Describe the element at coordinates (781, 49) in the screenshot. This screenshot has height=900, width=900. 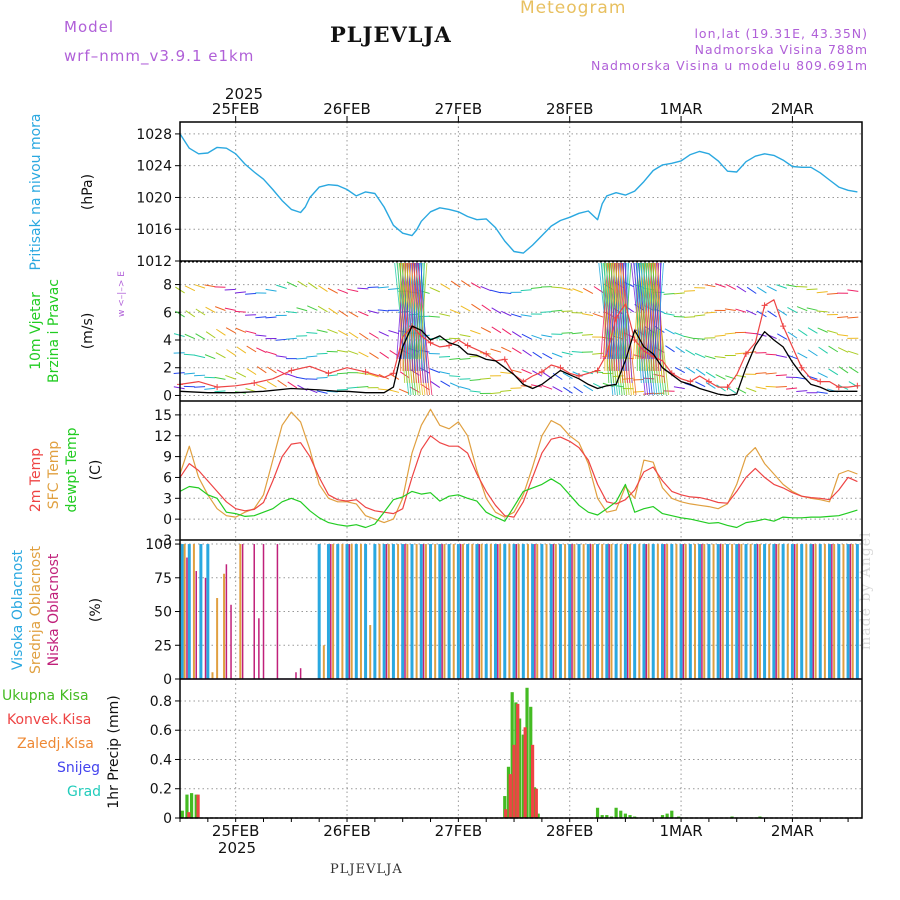
I see `elevation-text: Nadmorska Visina 788m` at that location.